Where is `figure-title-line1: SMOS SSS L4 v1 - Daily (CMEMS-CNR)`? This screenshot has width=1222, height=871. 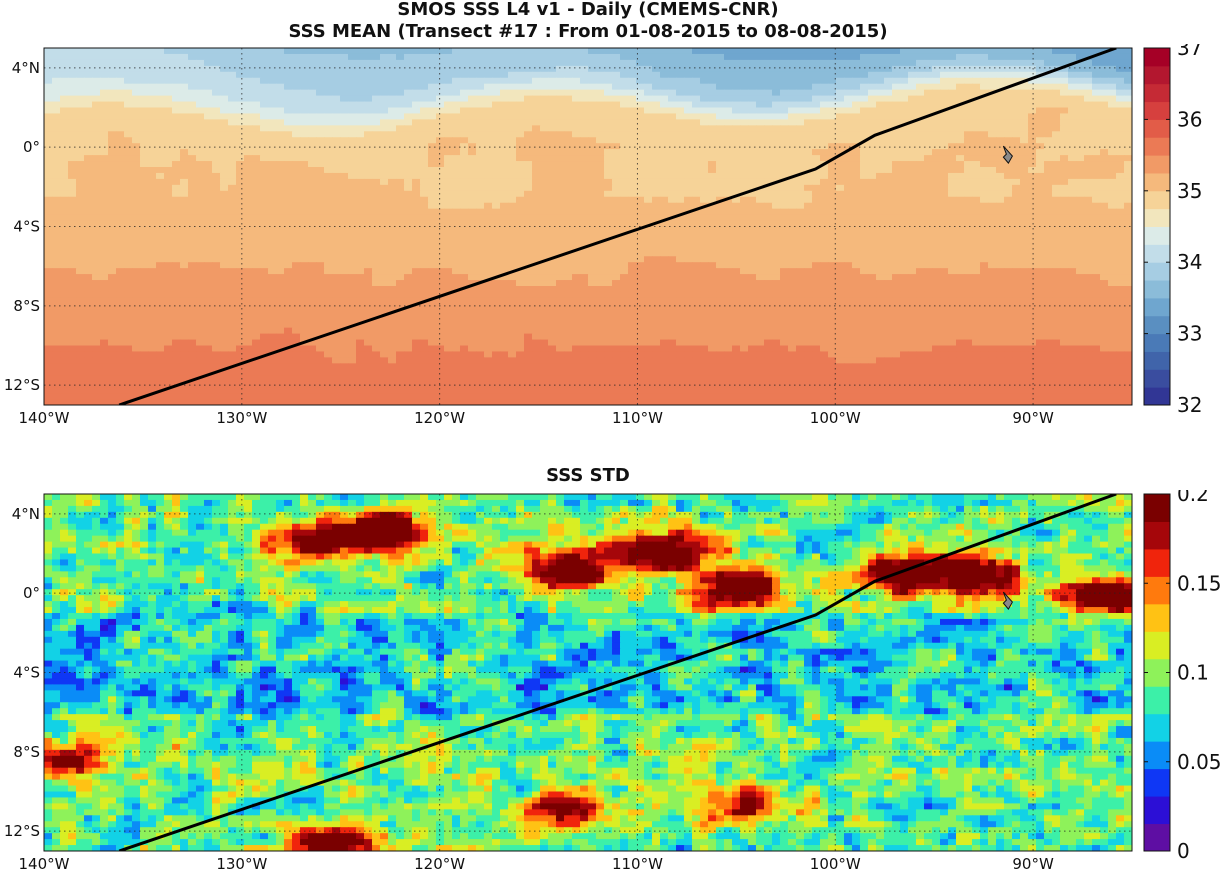 figure-title-line1: SMOS SSS L4 v1 - Daily (CMEMS-CNR) is located at coordinates (588, 10).